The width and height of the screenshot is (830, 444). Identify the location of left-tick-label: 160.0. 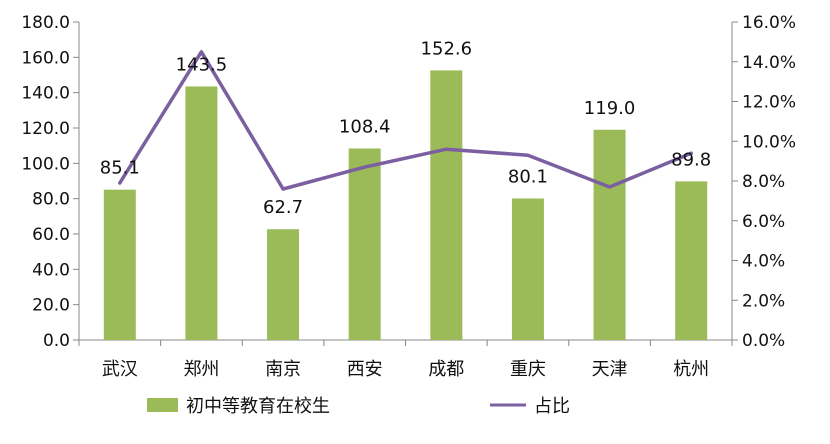
(45, 58).